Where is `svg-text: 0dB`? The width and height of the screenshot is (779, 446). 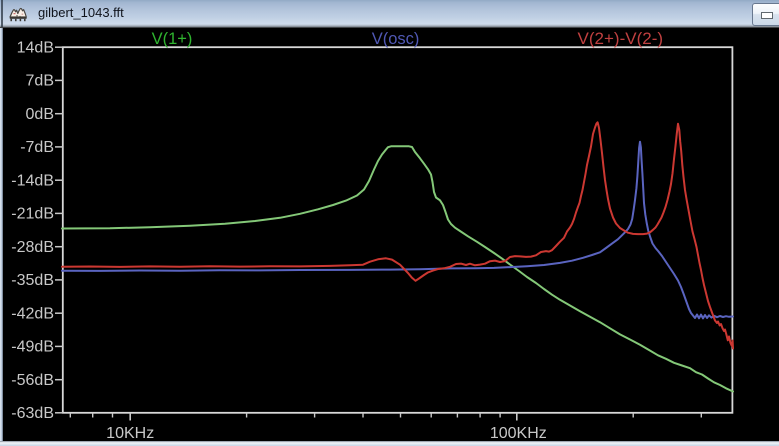 svg-text: 0dB is located at coordinates (40, 114).